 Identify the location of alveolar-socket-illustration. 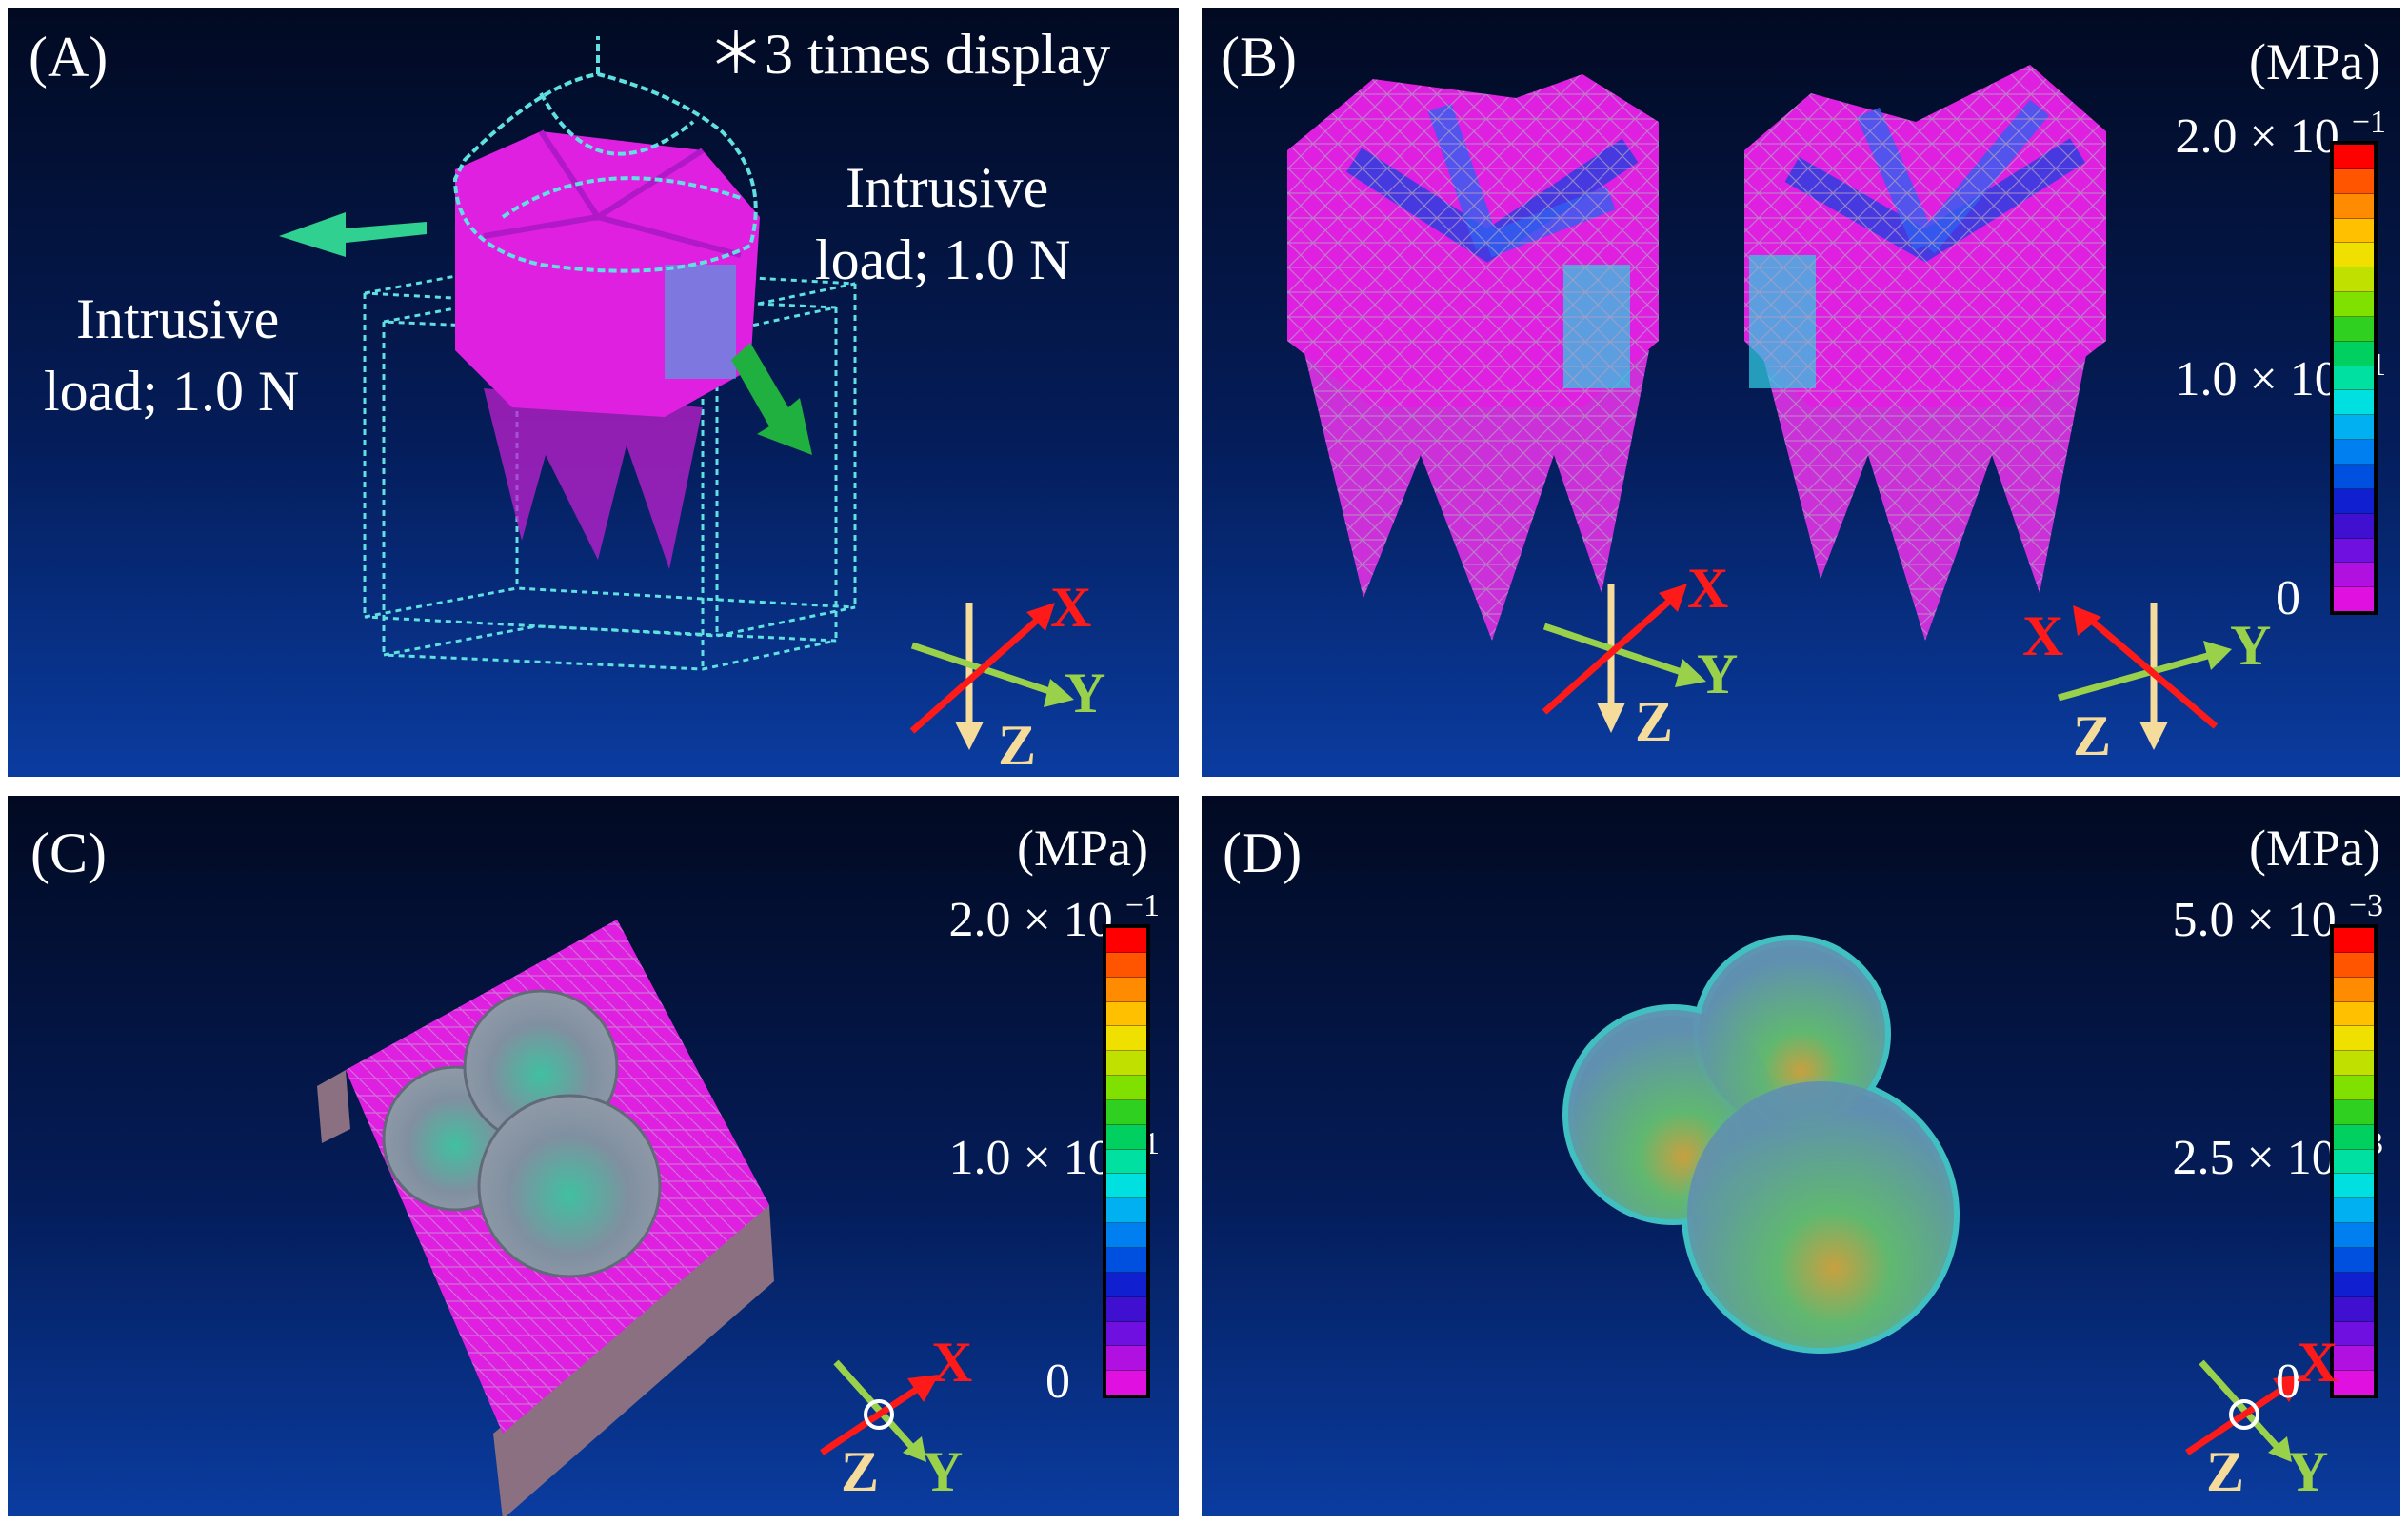
(628, 1218).